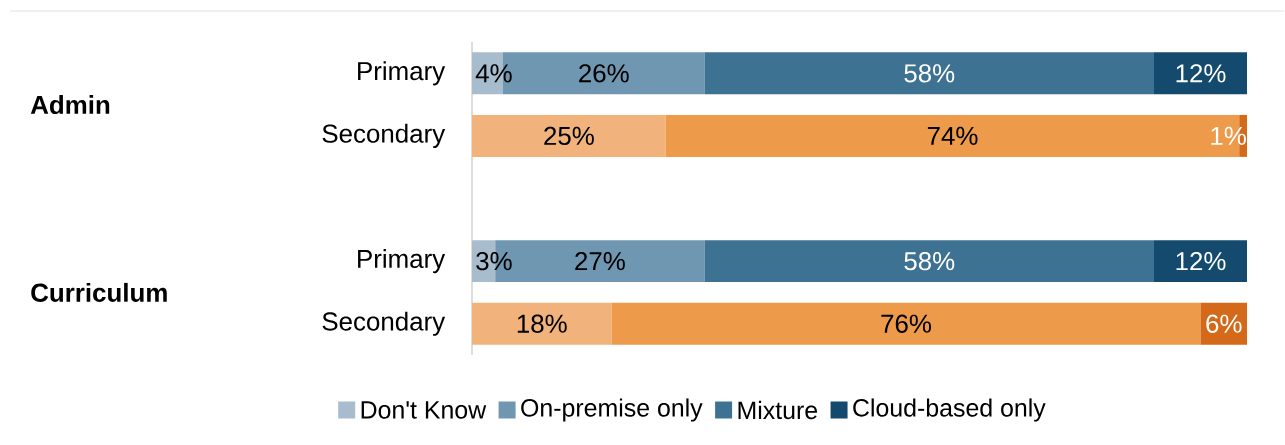 The image size is (1285, 445). Describe the element at coordinates (604, 73) in the screenshot. I see `data-label: 26%` at that location.